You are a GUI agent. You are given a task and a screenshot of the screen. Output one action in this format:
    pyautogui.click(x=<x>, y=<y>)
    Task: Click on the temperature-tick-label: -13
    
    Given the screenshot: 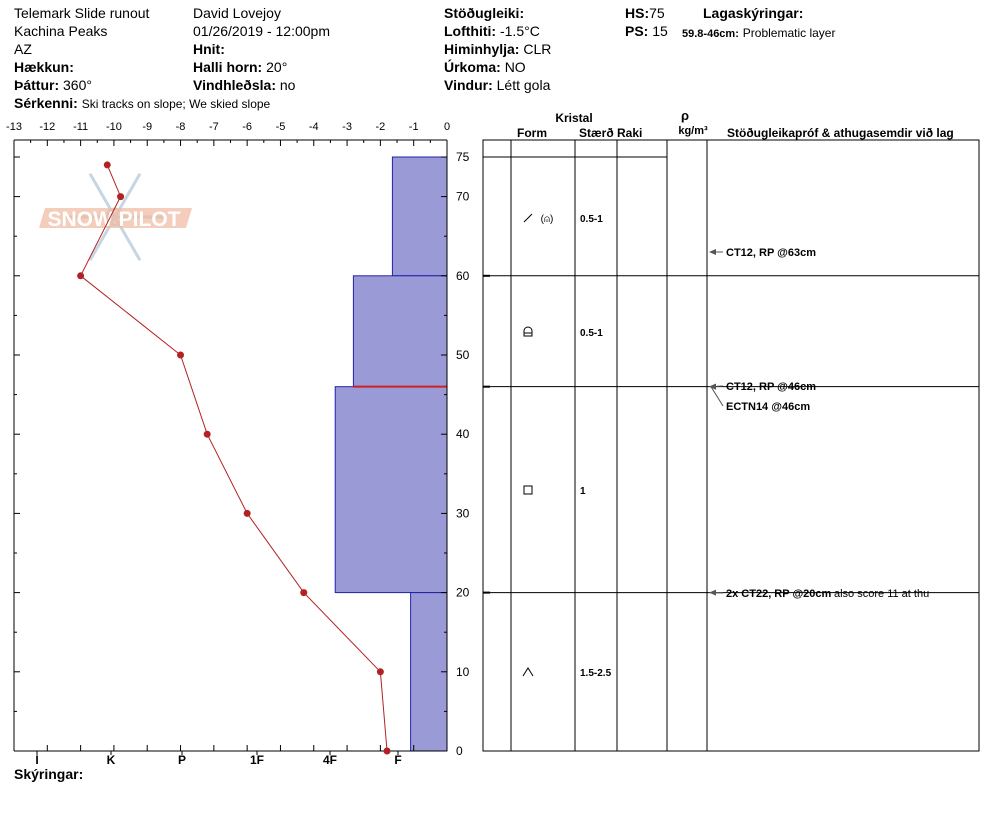 What is the action you would take?
    pyautogui.click(x=14, y=127)
    